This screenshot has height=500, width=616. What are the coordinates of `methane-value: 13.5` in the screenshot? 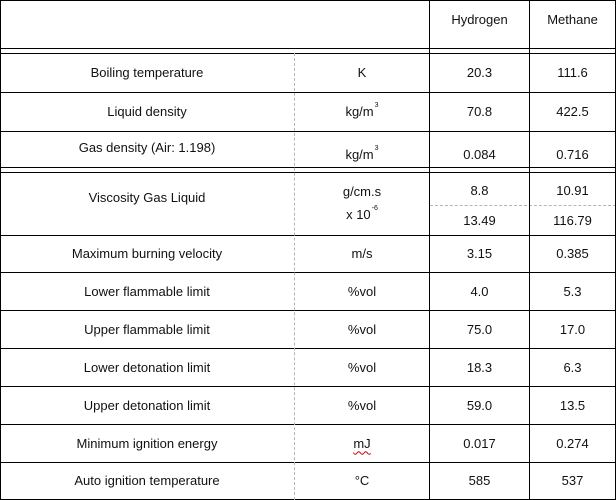 It's located at (572, 405).